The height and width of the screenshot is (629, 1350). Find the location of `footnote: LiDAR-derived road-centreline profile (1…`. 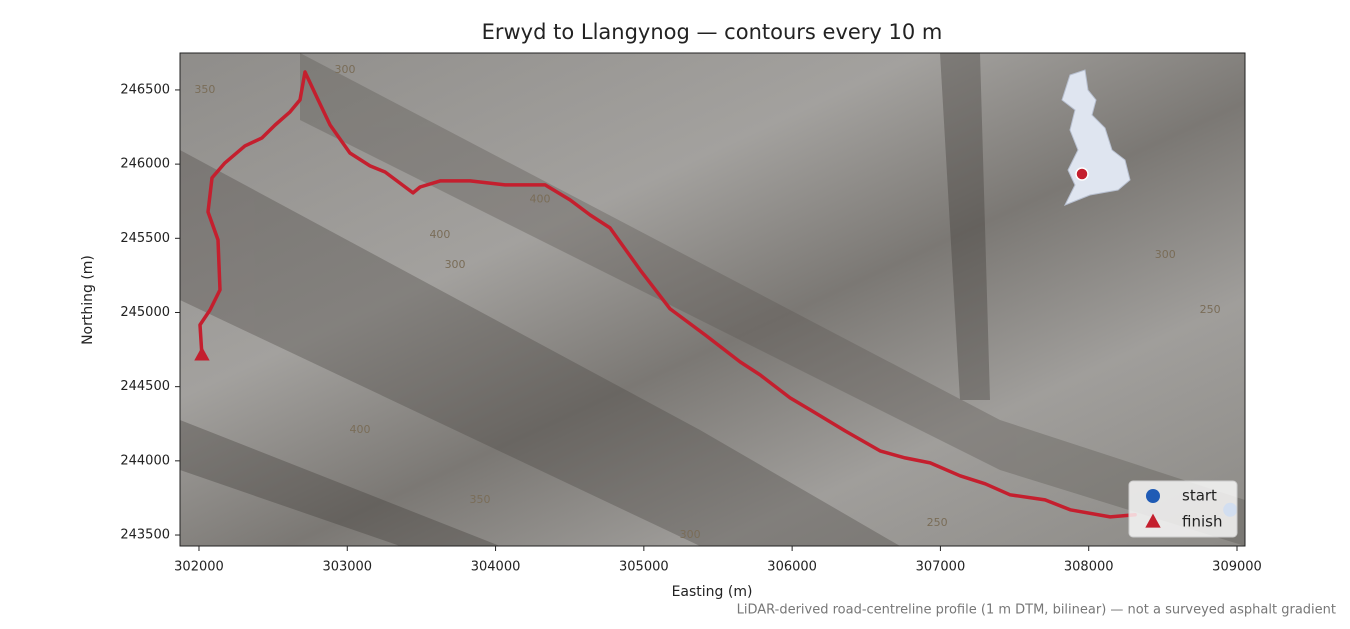

footnote: LiDAR-derived road-centreline profile (1… is located at coordinates (1036, 610).